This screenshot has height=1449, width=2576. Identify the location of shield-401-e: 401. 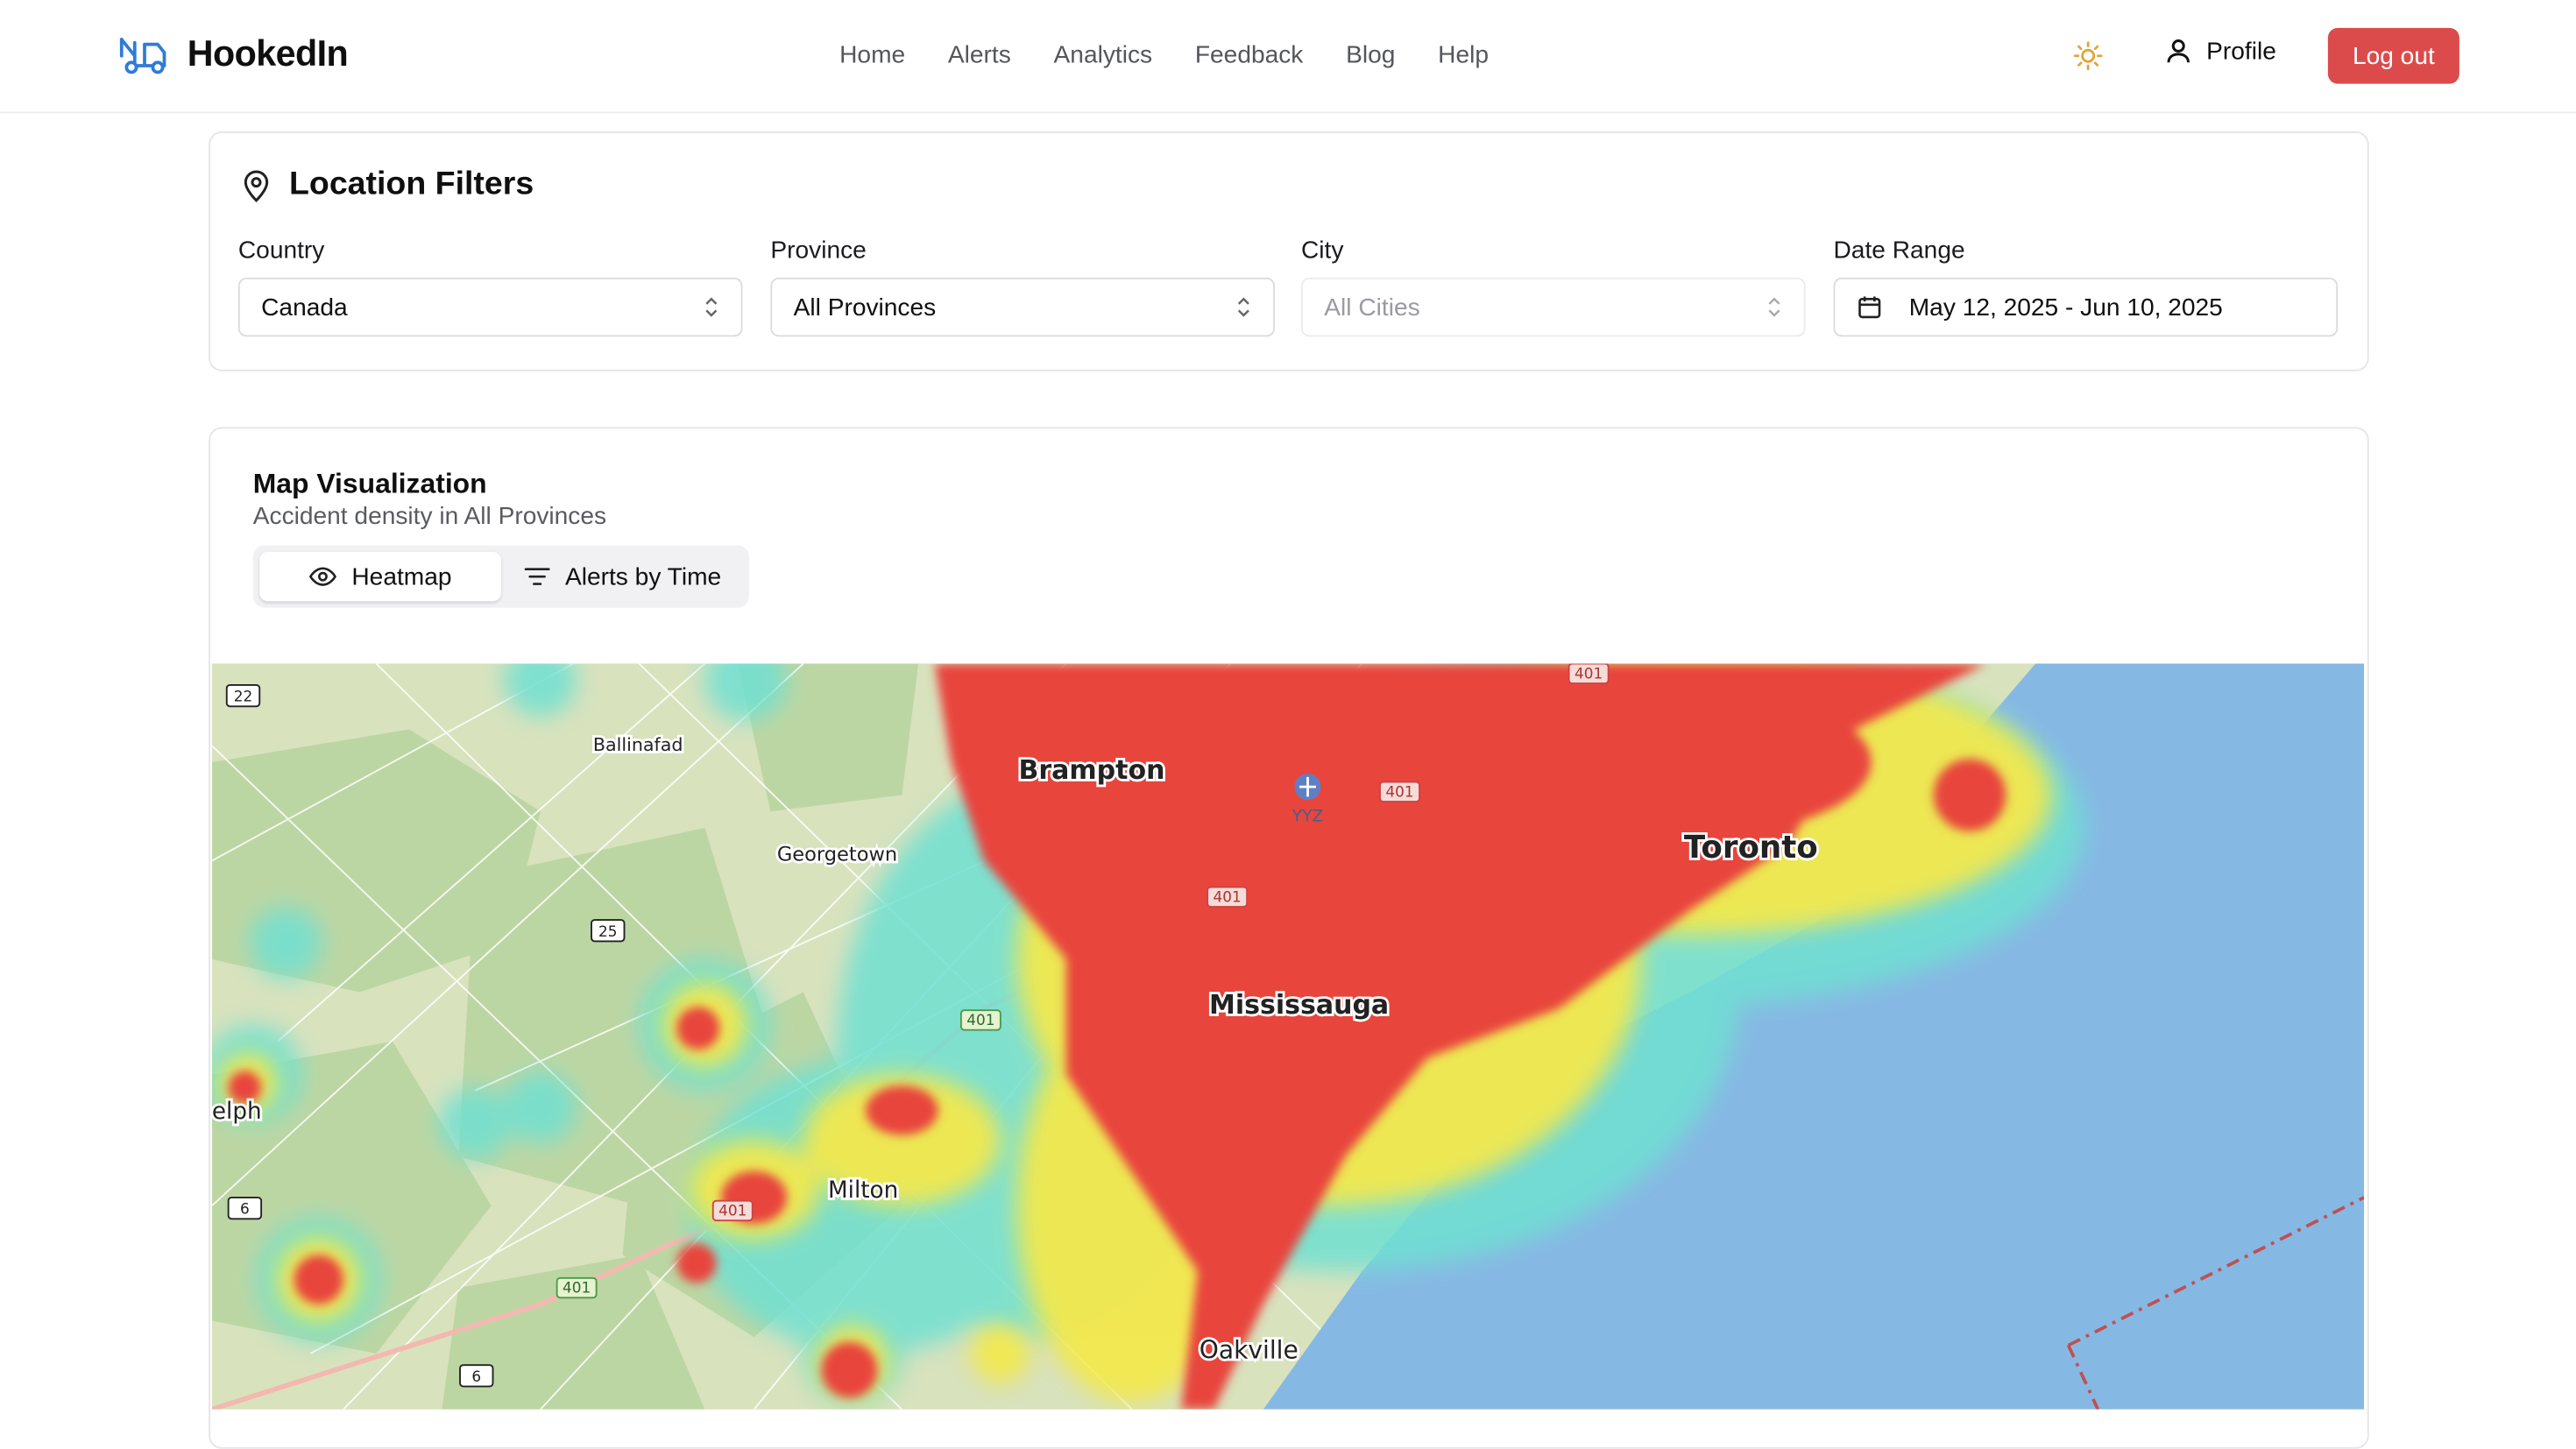
(732, 1210).